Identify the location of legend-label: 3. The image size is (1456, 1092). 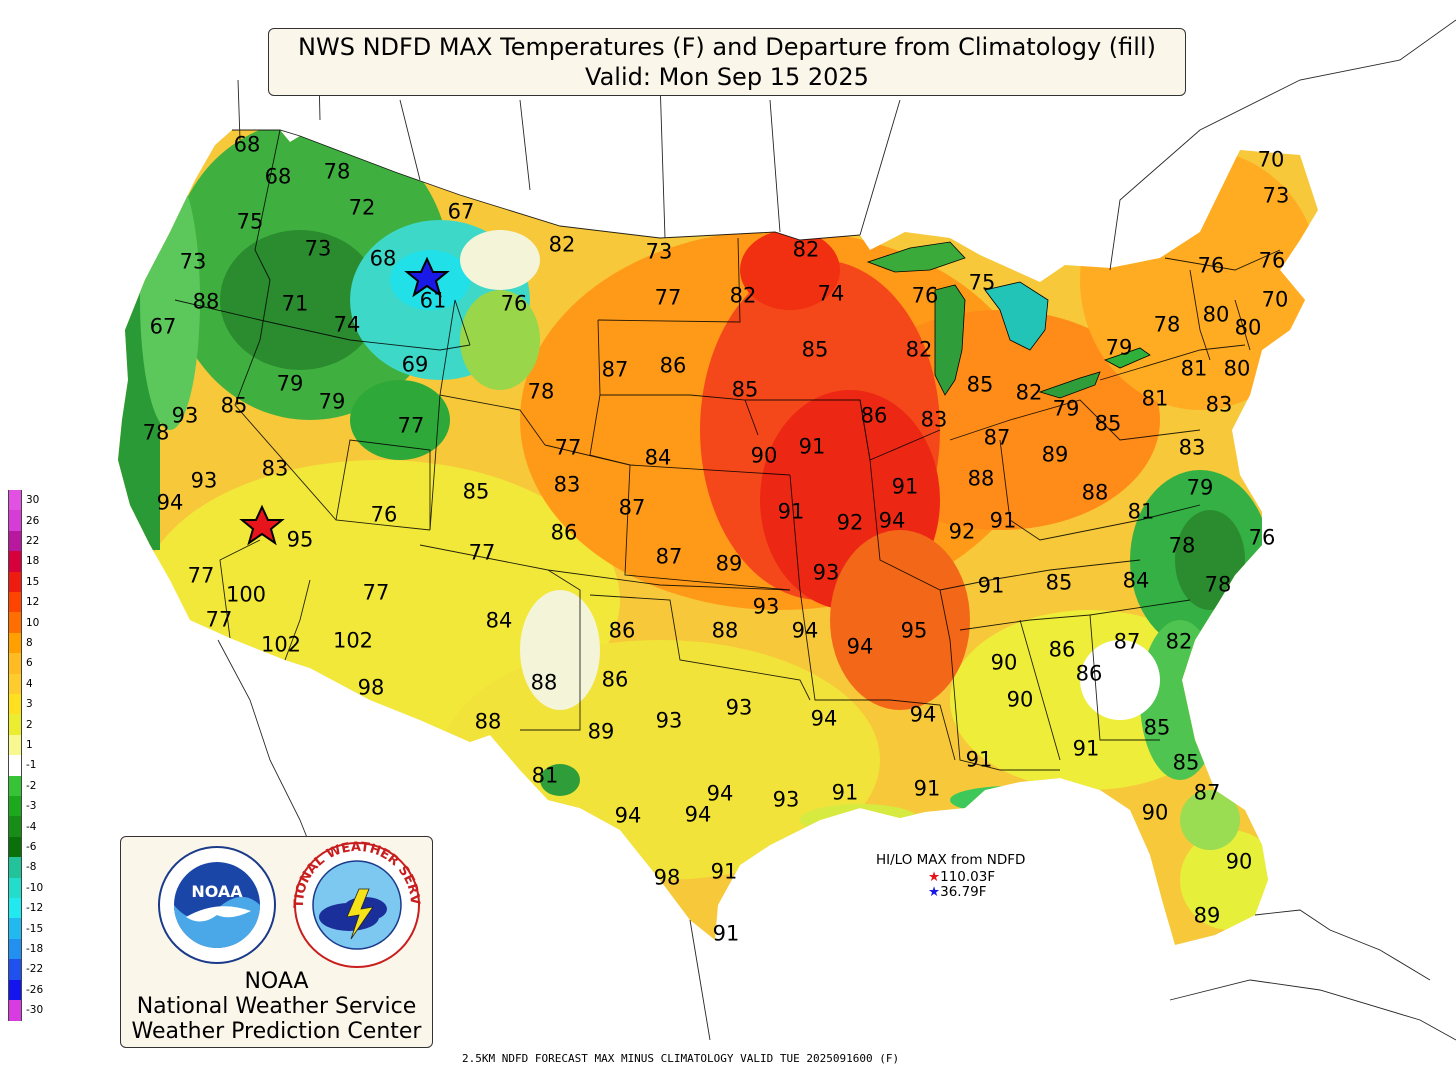
(29, 704).